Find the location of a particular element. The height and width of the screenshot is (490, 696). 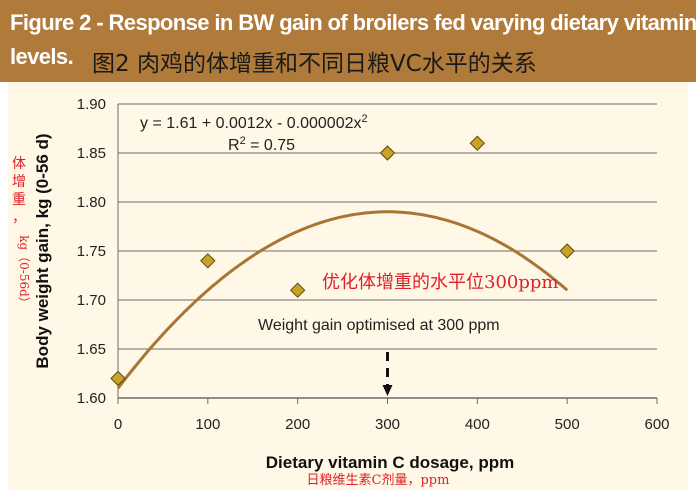

r-squared: R2 = 0.75 is located at coordinates (261, 144).